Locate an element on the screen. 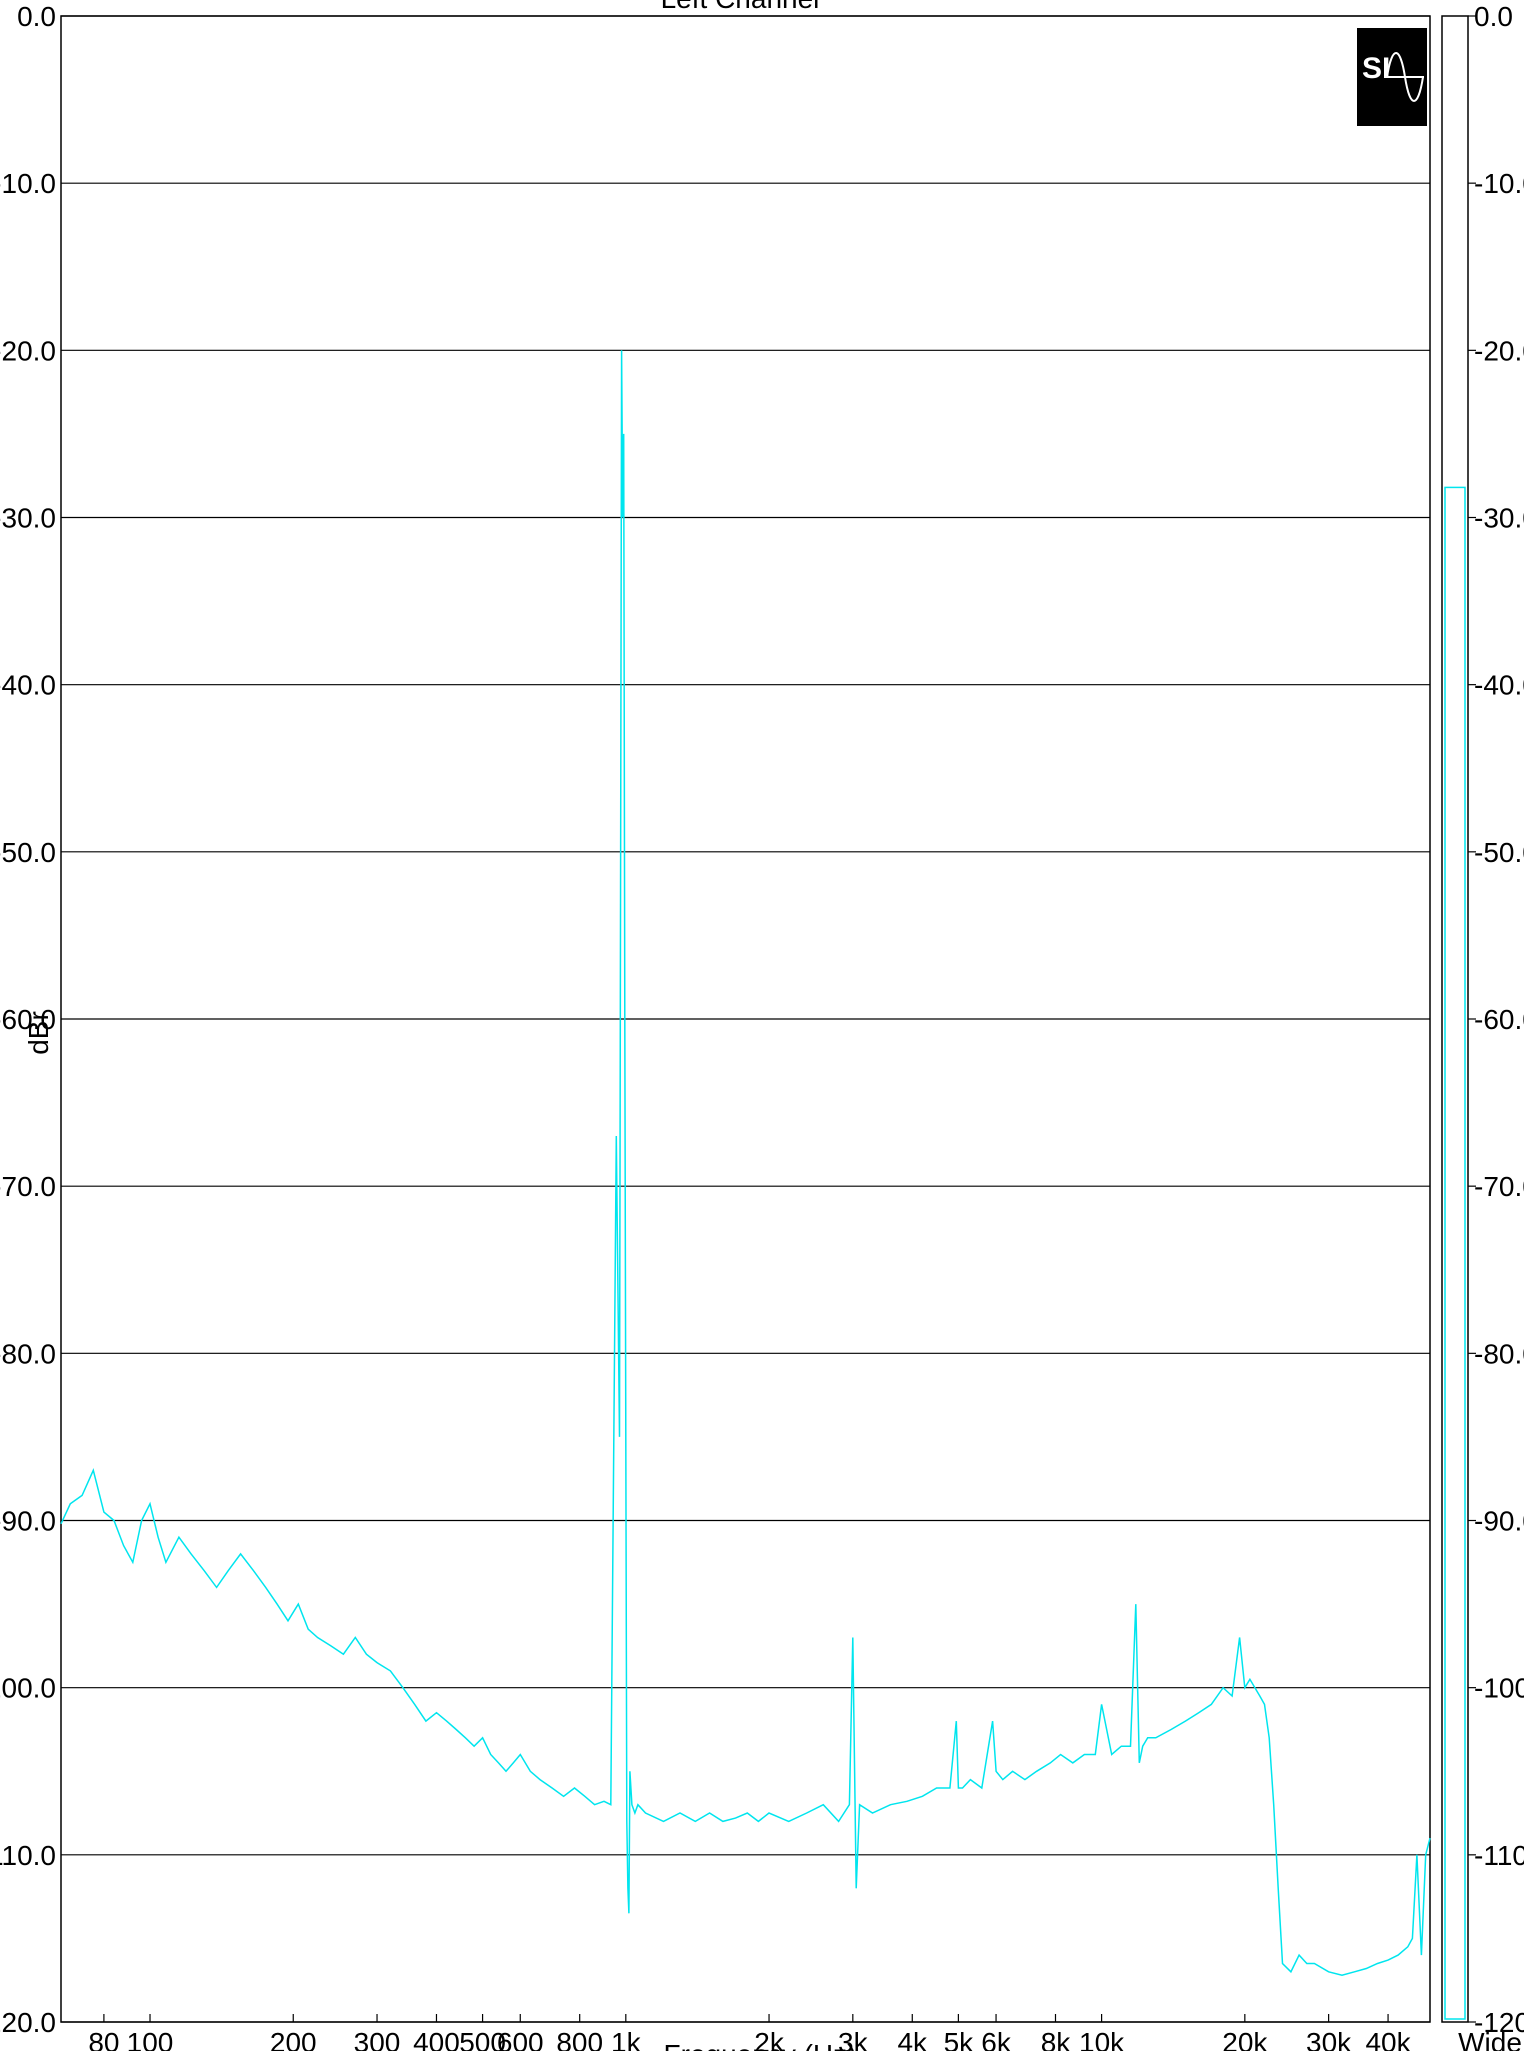  y-axis-label: dBr is located at coordinates (38, 1033).